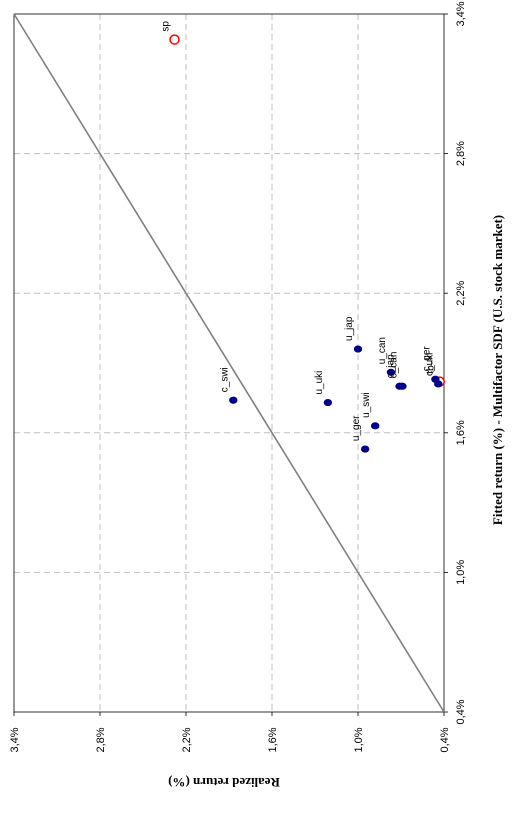 The height and width of the screenshot is (824, 514). I want to click on x-tick-label: 2,8%, so click(461, 153).